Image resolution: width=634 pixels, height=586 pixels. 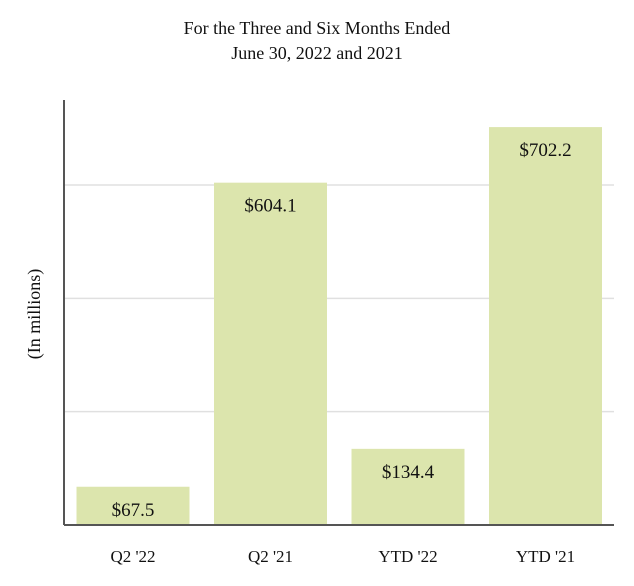 I want to click on x-tick-label-2: YTD '22, so click(x=407, y=556).